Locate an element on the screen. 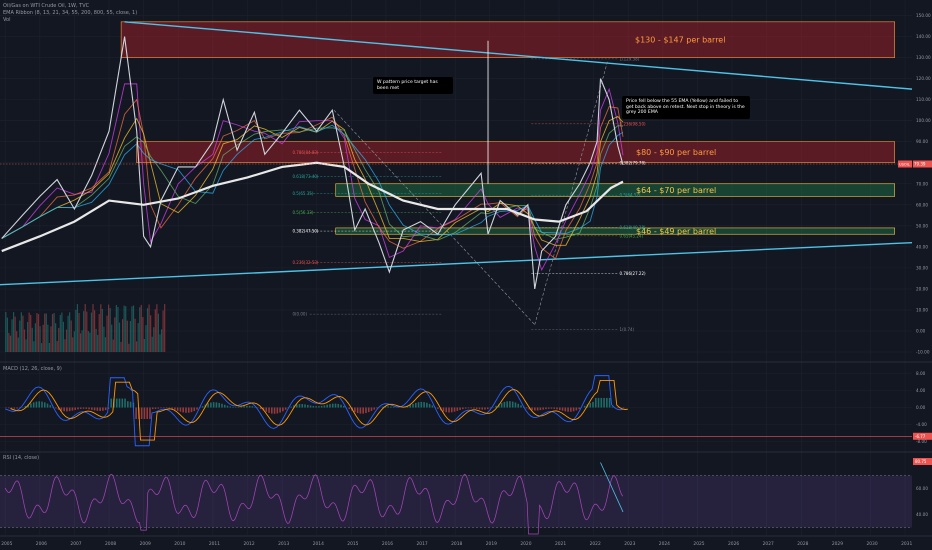 This screenshot has width=932, height=550. fib-label: 0.786(27.22) is located at coordinates (633, 273).